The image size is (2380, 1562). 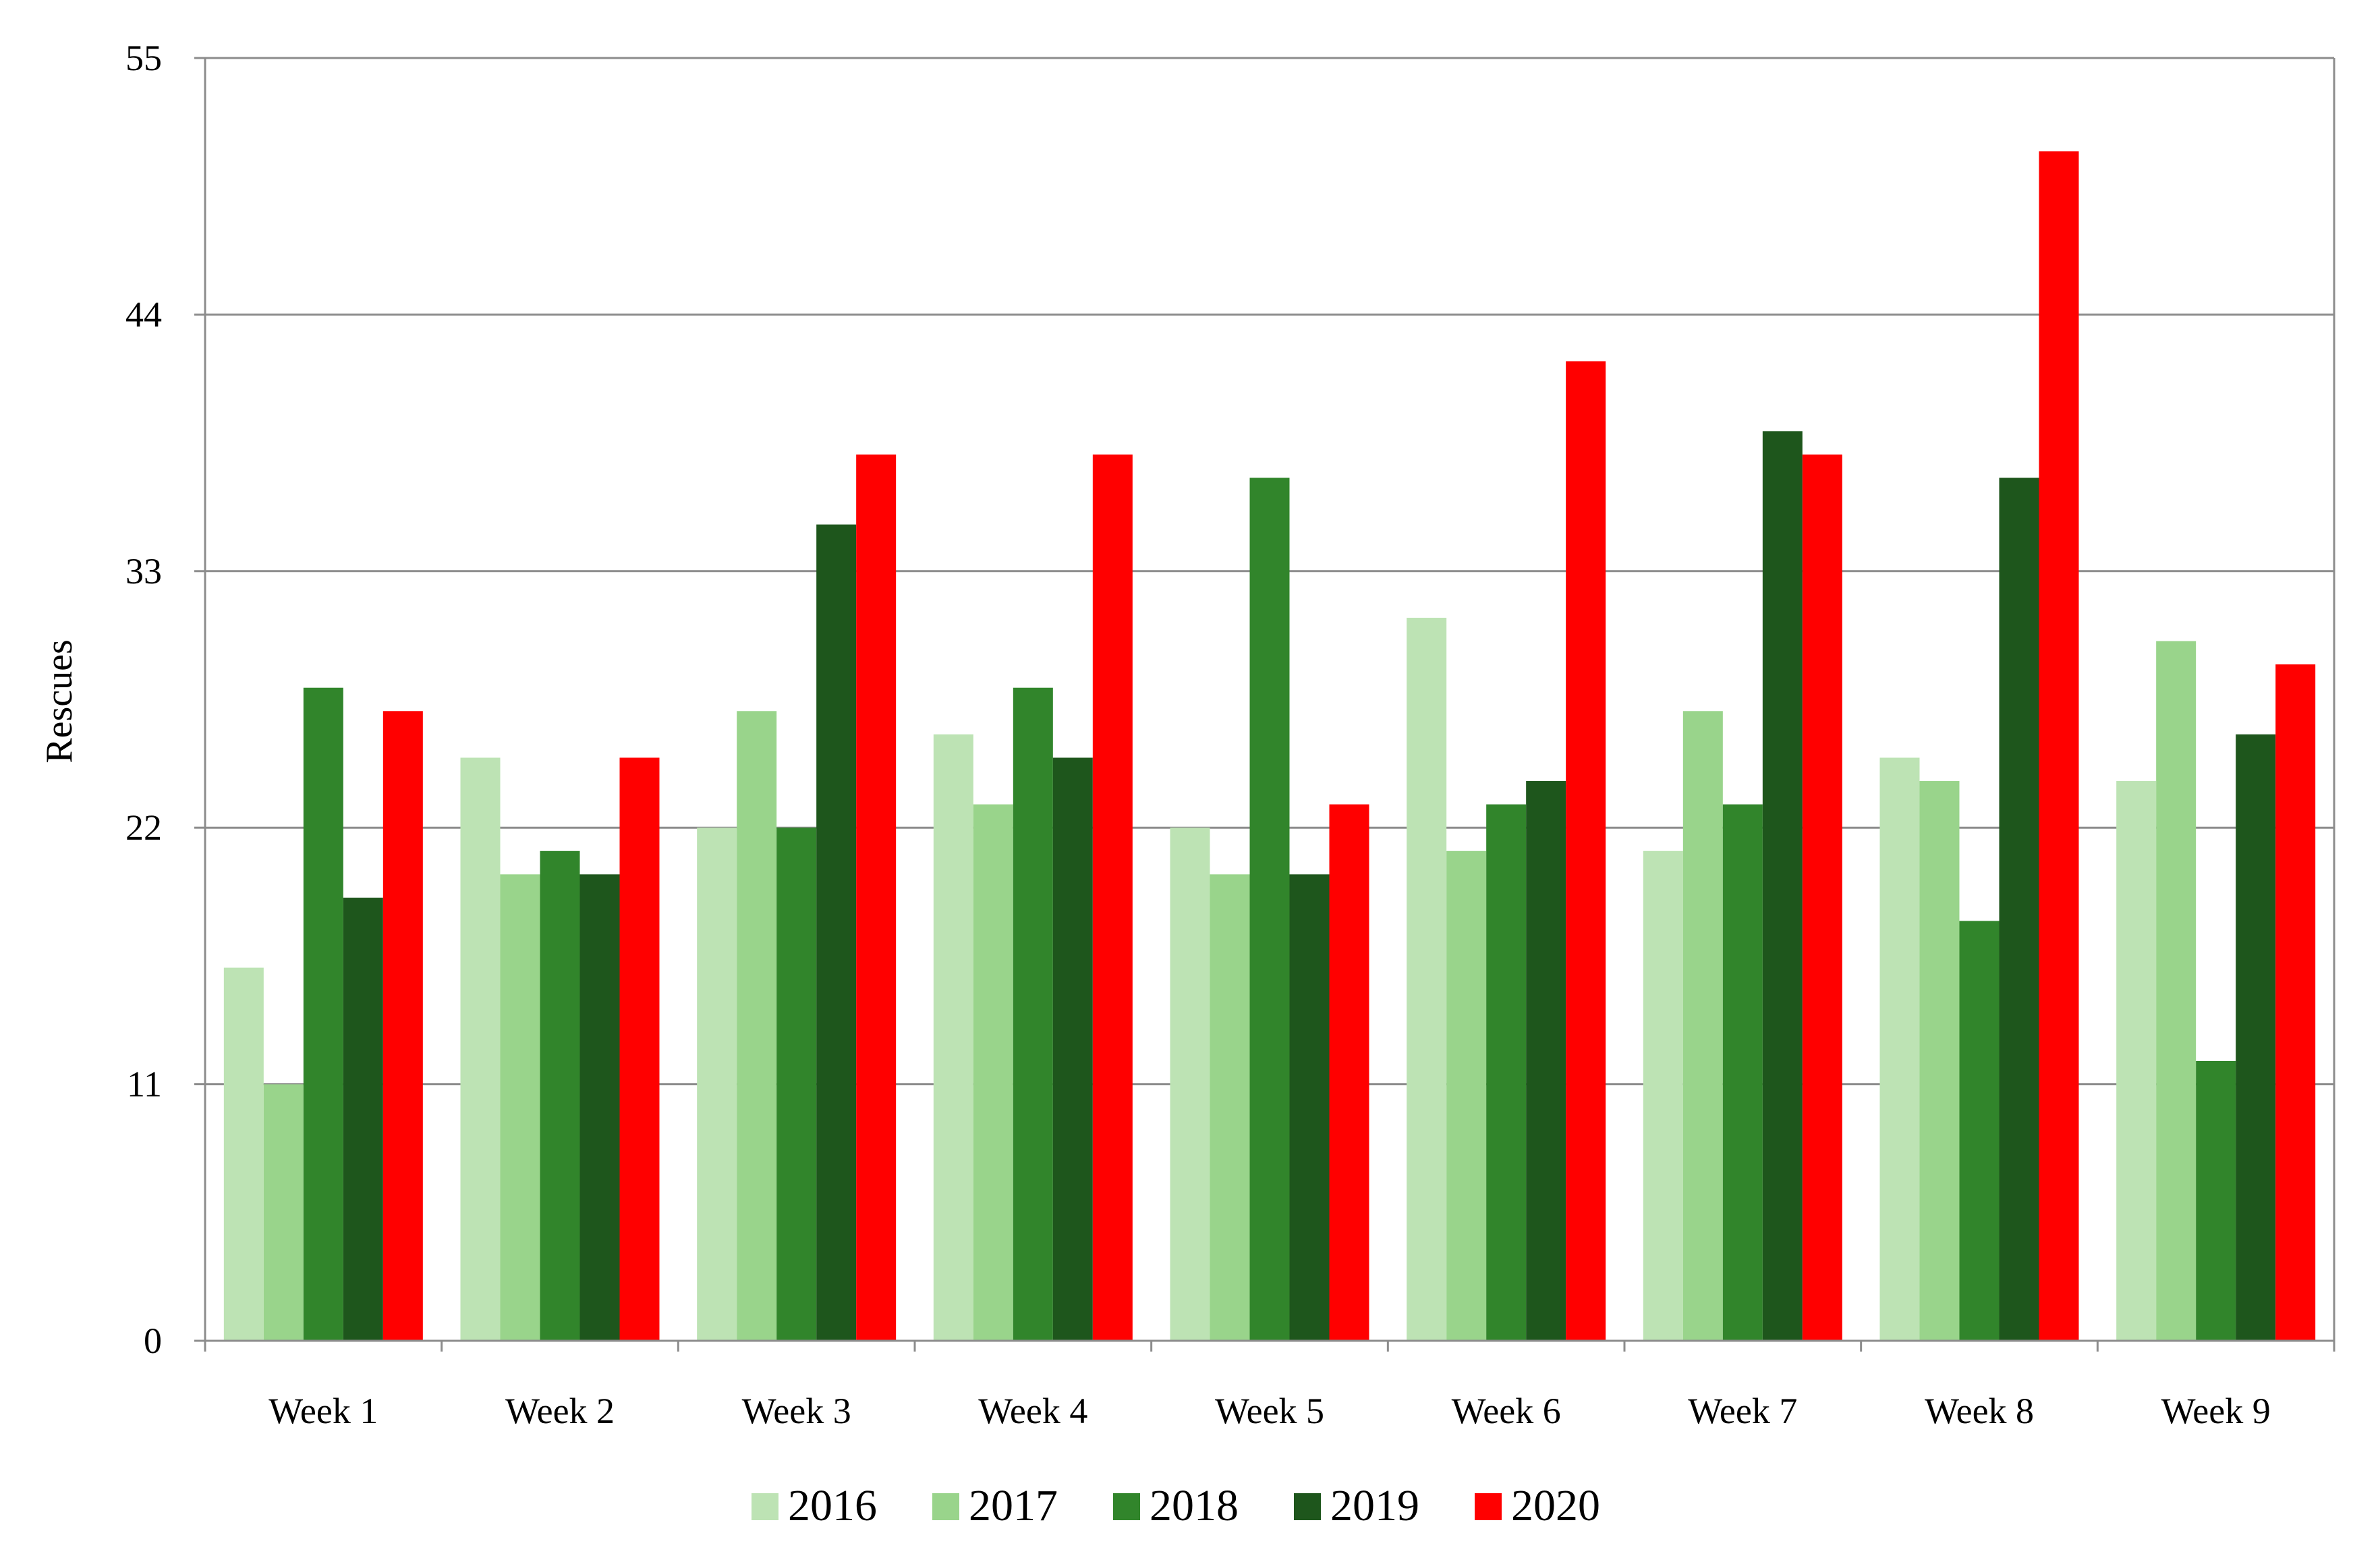 What do you see at coordinates (59, 701) in the screenshot?
I see `y-axis-title: Rescues` at bounding box center [59, 701].